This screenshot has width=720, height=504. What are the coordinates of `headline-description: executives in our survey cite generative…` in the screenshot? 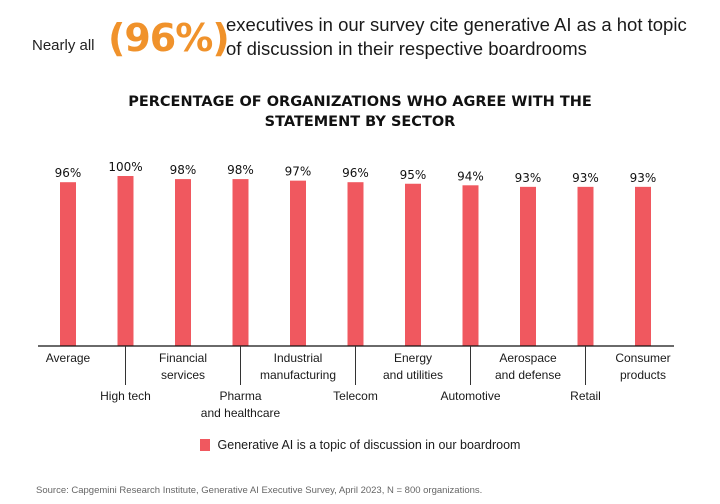 It's located at (456, 37).